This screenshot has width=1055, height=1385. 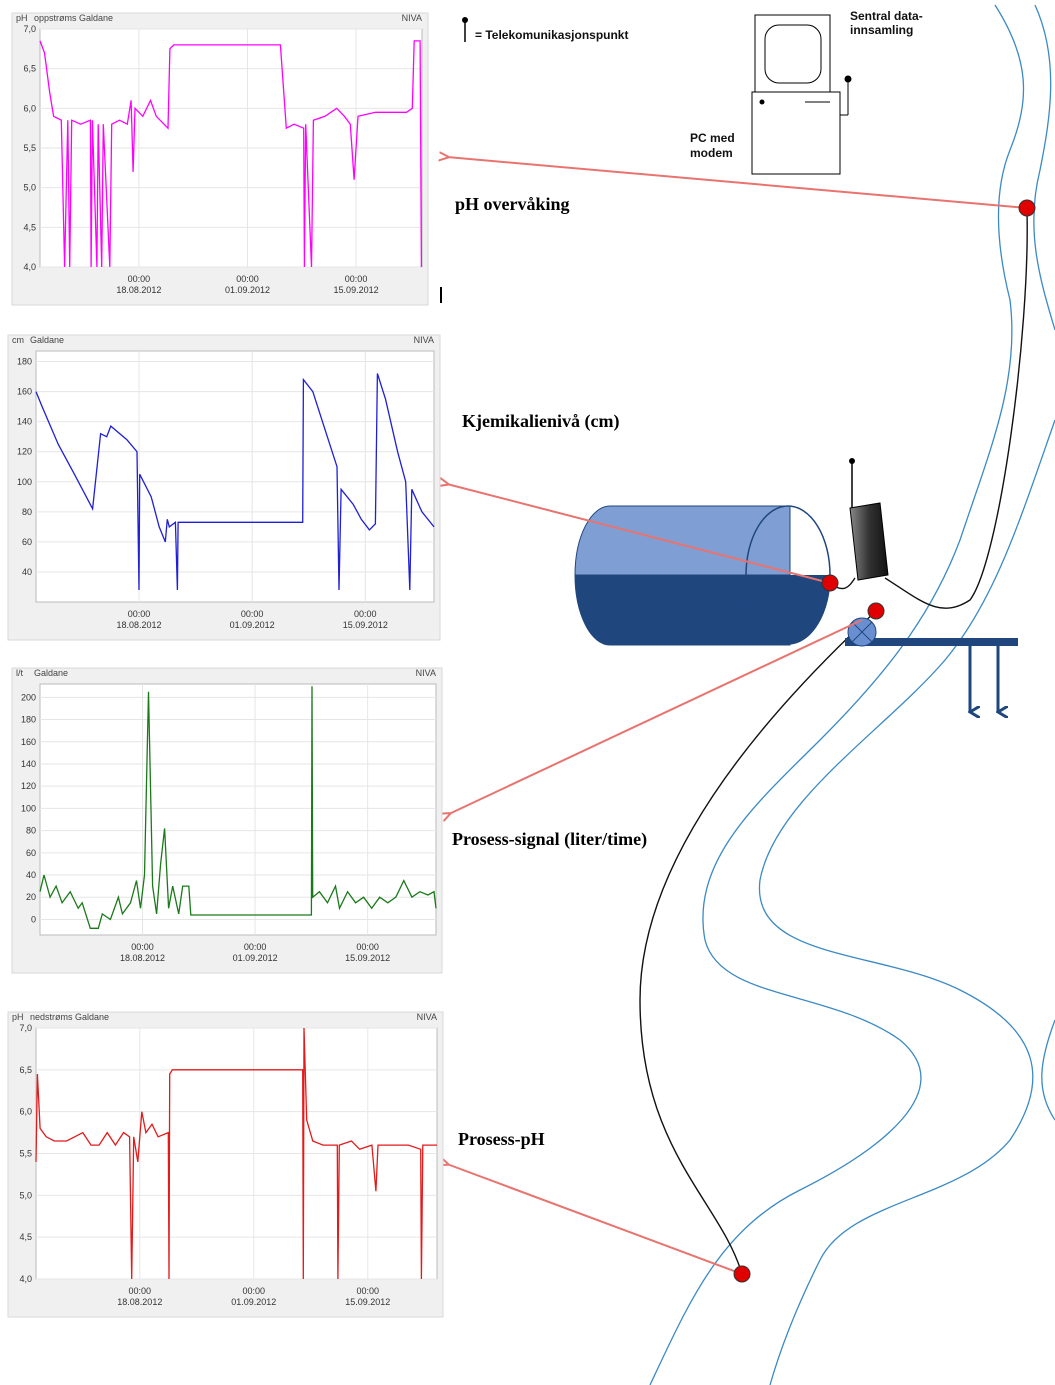 I want to click on valve, so click(x=862, y=632).